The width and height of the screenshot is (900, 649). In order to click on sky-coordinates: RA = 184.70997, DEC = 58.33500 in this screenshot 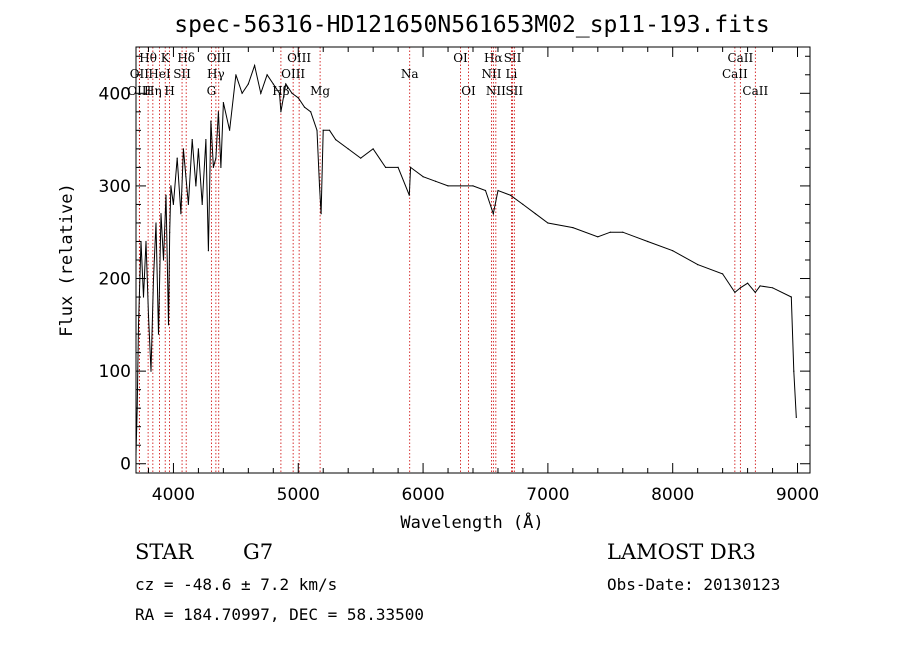, I will do `click(279, 614)`.